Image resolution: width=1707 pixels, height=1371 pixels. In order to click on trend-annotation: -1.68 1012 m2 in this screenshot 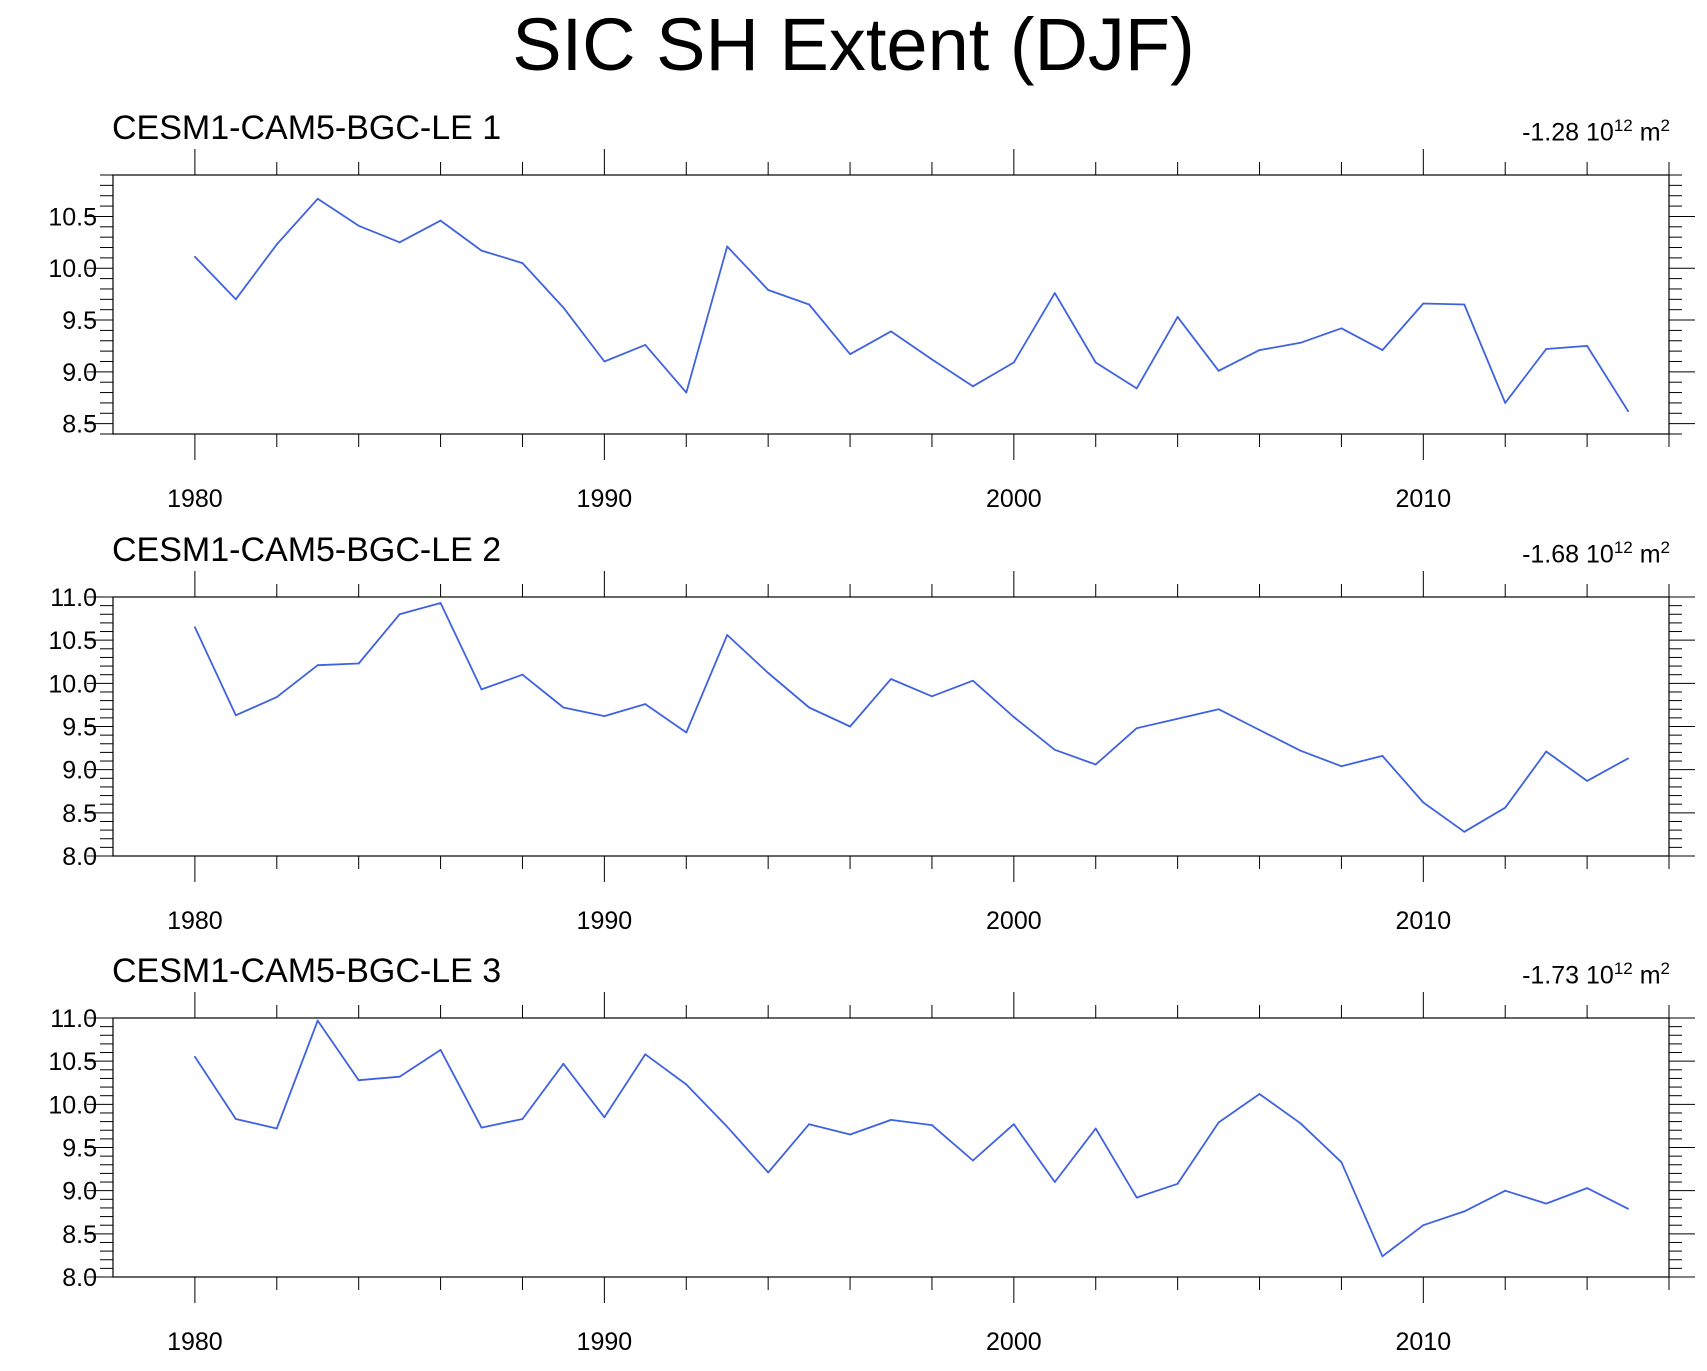, I will do `click(1596, 551)`.